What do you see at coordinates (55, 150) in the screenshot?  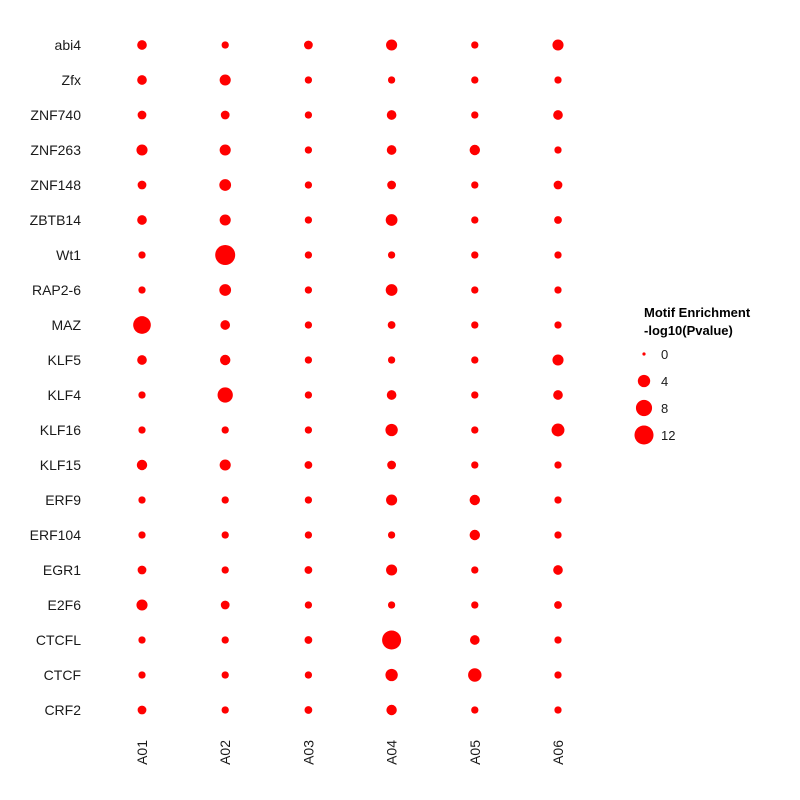 I see `row-label: ZNF263` at bounding box center [55, 150].